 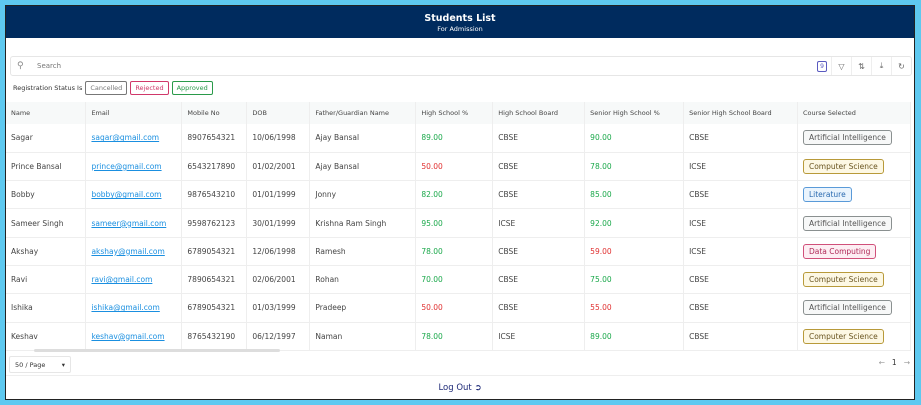 What do you see at coordinates (363, 195) in the screenshot?
I see `cell-guardian: Jonny` at bounding box center [363, 195].